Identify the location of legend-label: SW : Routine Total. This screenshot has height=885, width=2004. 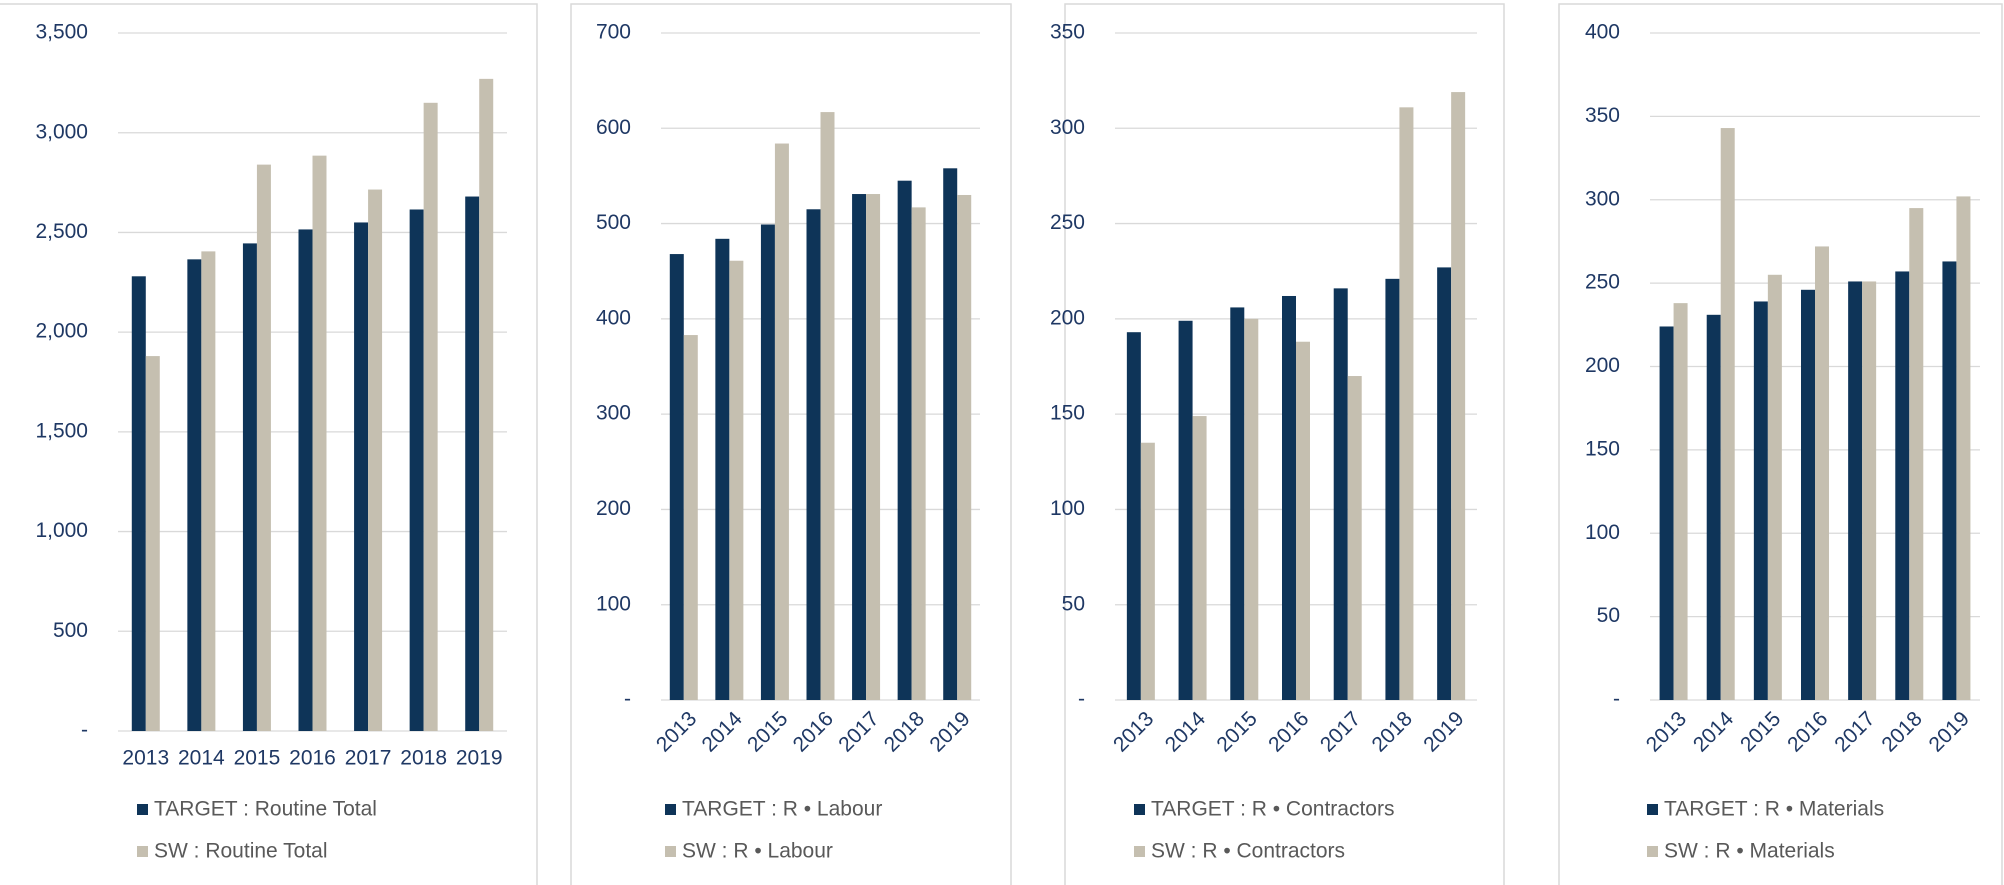
(241, 851).